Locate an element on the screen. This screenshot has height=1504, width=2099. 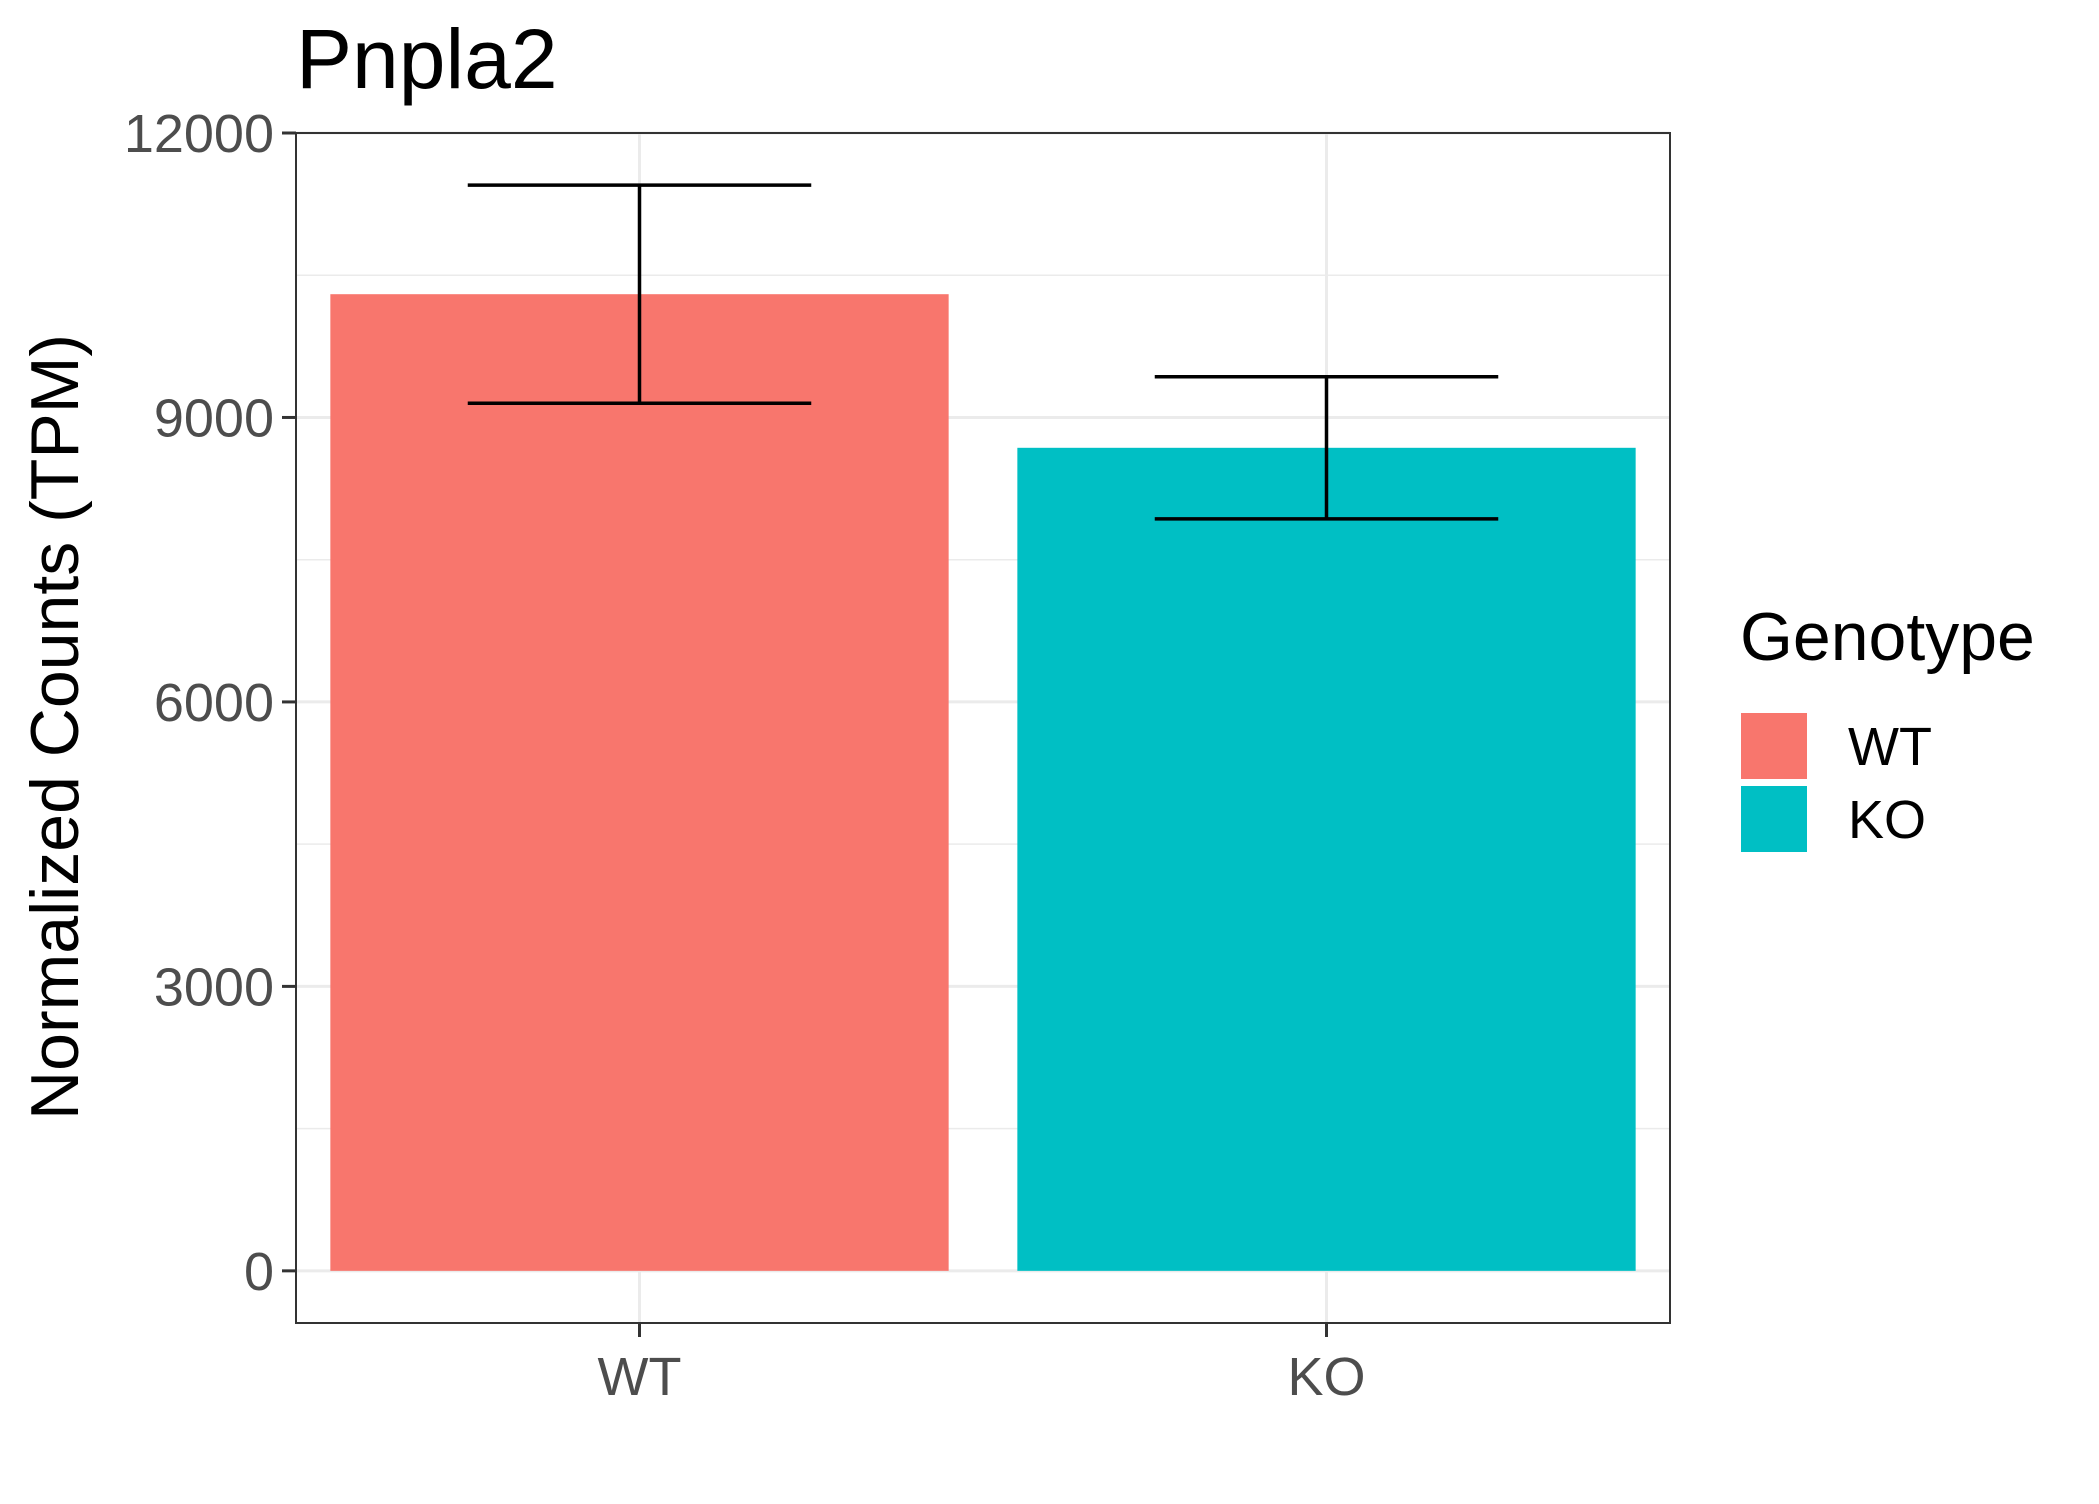
legend-label-wt: WT is located at coordinates (1890, 747).